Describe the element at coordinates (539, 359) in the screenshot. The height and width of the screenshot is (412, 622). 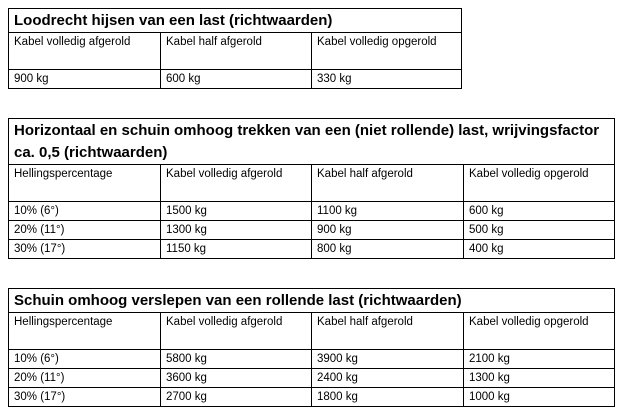
I see `cell: 2100 kg` at that location.